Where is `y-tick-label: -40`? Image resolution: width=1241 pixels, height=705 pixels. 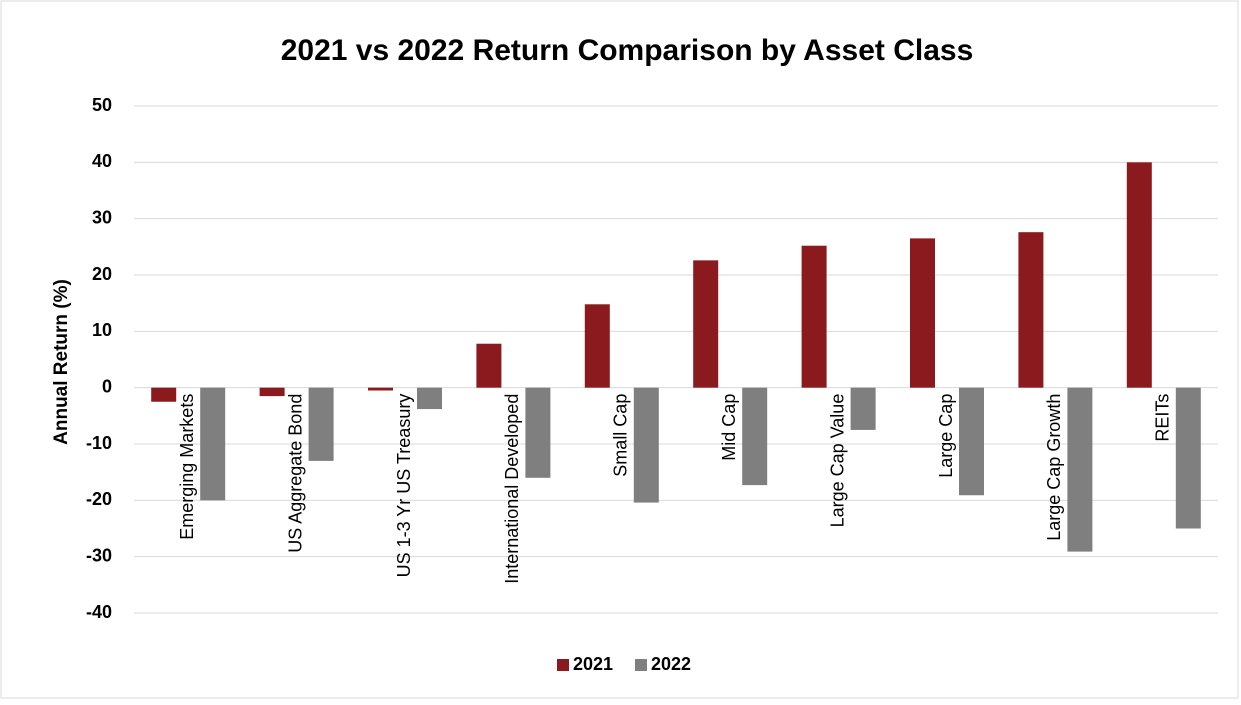
y-tick-label: -40 is located at coordinates (99, 612).